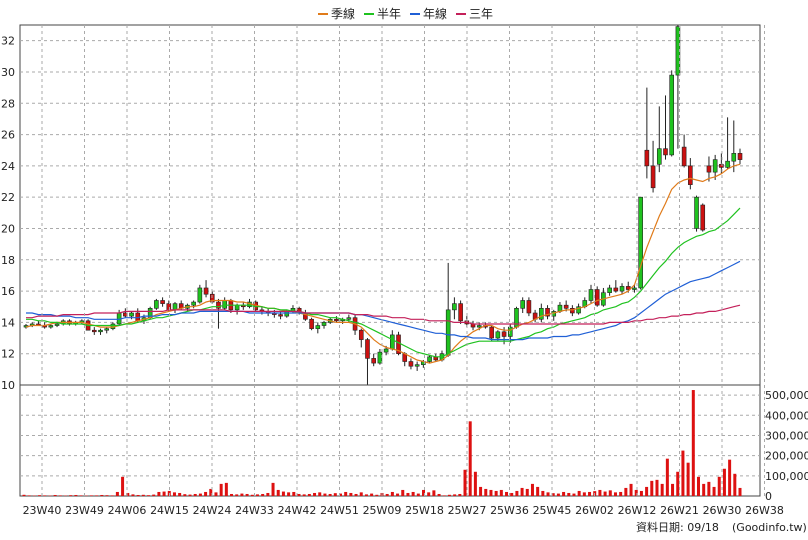  Describe the element at coordinates (8, 197) in the screenshot. I see `price-tick-label-6: 22` at that location.